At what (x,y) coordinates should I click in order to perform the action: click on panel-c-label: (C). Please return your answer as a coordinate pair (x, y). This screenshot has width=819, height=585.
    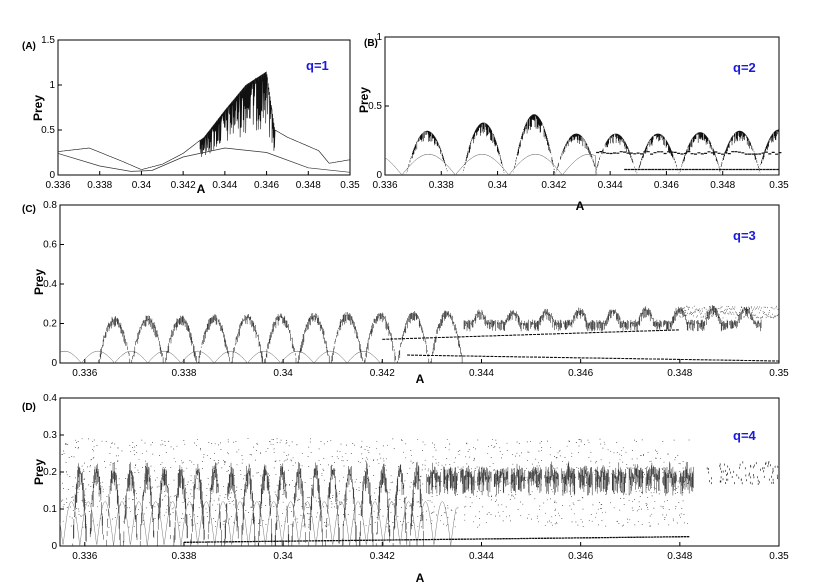
    Looking at the image, I should click on (29, 209).